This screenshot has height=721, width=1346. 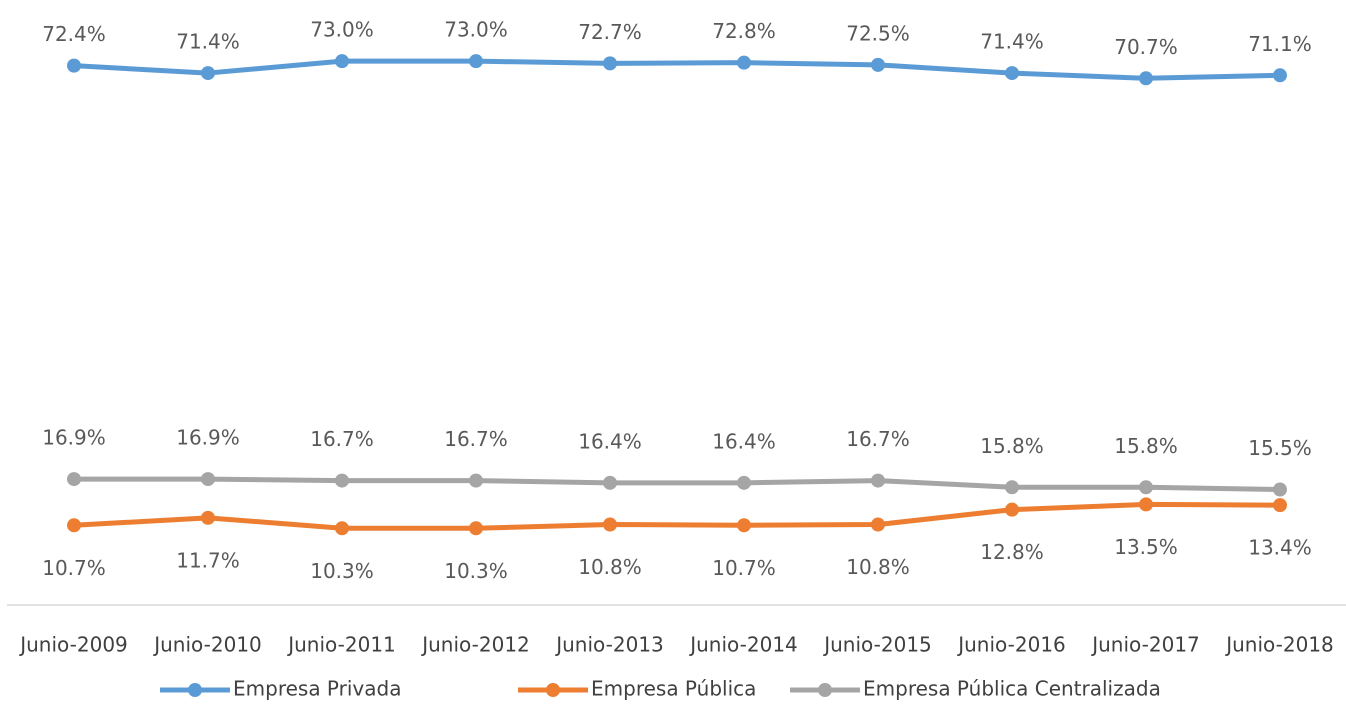 I want to click on data-label: 70.7%, so click(x=1146, y=47).